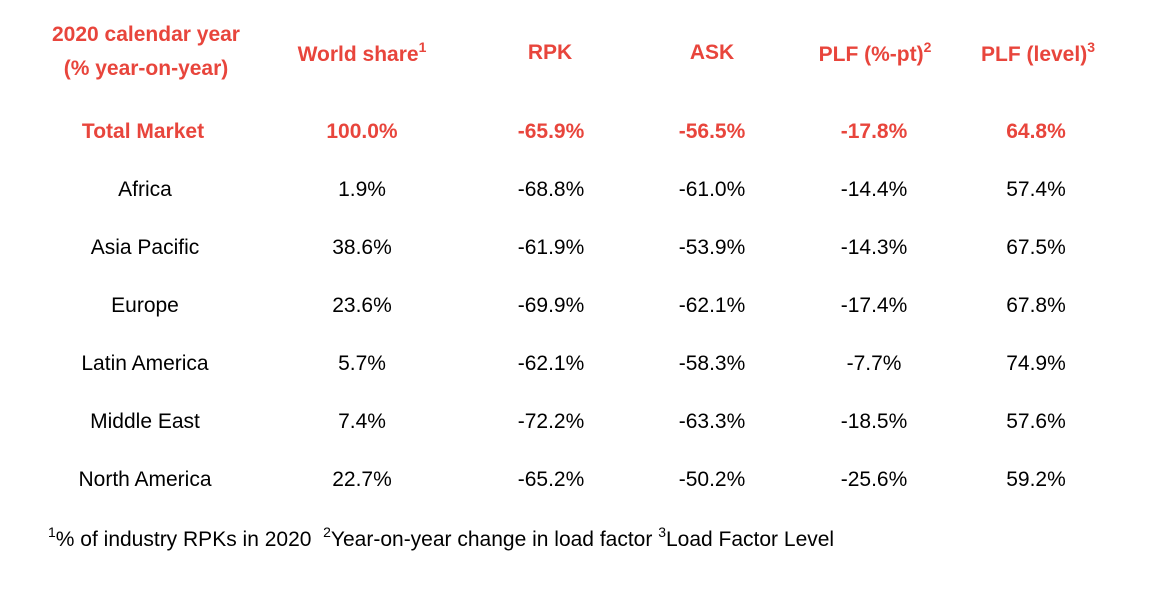 Image resolution: width=1168 pixels, height=616 pixels. What do you see at coordinates (551, 247) in the screenshot?
I see `cell-rpk: -61.9%` at bounding box center [551, 247].